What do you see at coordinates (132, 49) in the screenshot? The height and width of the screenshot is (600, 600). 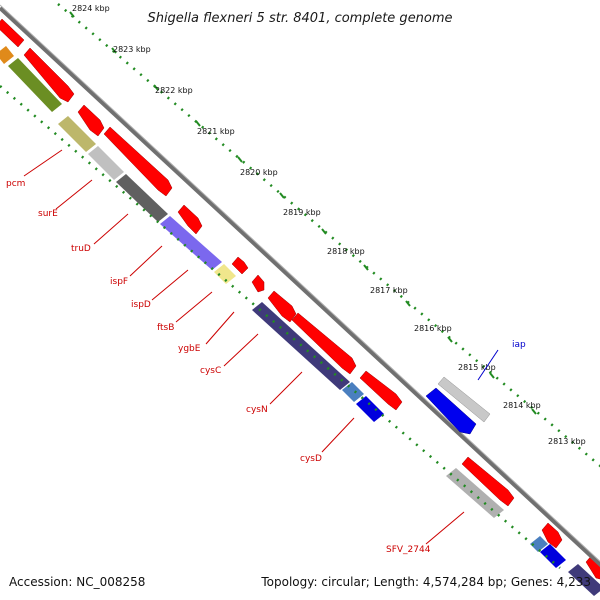 I see `kbp-label: 2823 kbp` at bounding box center [132, 49].